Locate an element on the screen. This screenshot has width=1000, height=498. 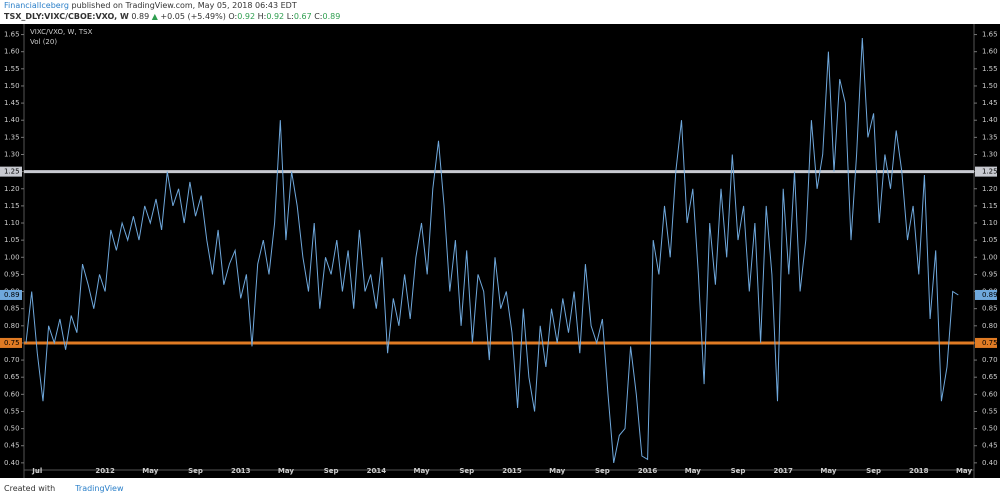
x-tick-label: Jul is located at coordinates (36, 471).